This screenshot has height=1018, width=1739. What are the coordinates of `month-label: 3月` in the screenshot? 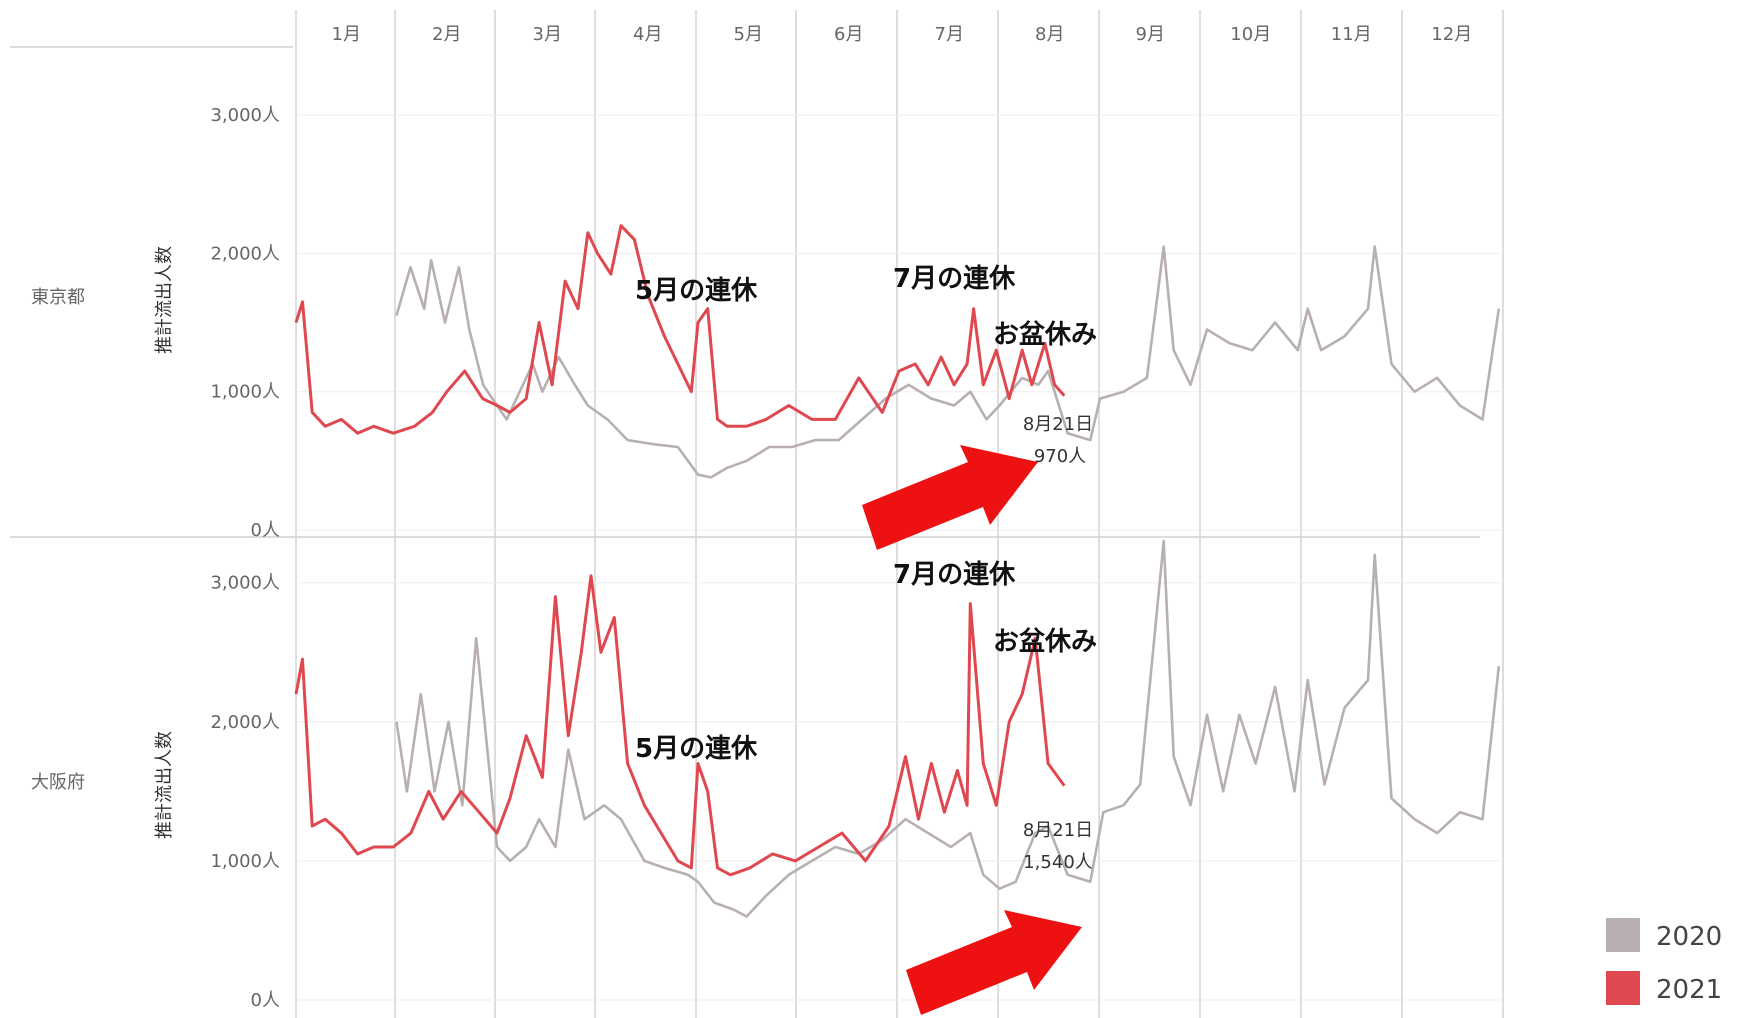 It's located at (547, 34).